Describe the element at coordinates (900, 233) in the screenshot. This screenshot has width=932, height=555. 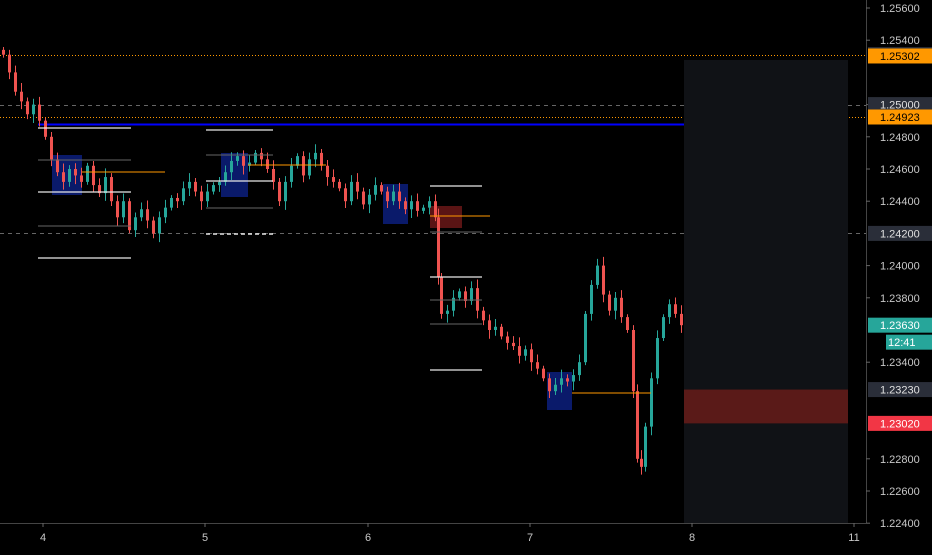
I see `price-label: 1.24200` at that location.